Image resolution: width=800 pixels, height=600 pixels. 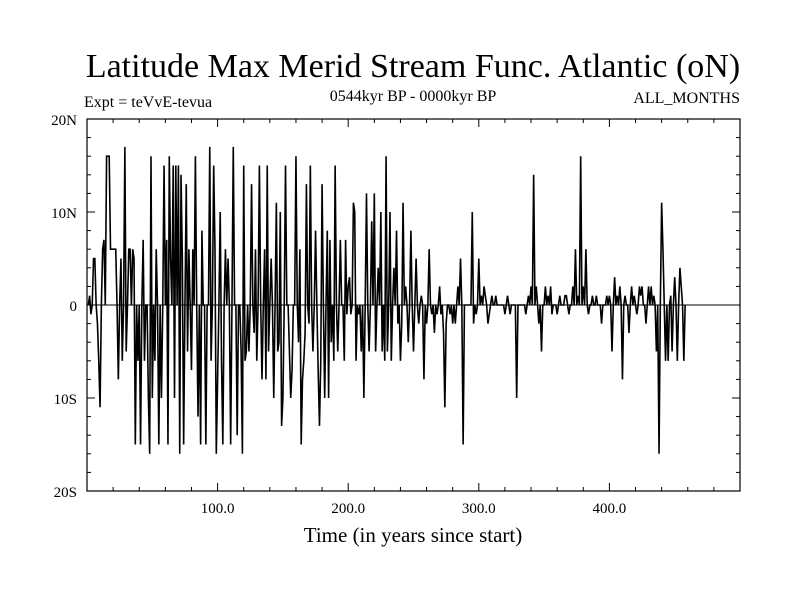 I want to click on time-range-label: 0544kyr BP - 0000kyr BP, so click(x=413, y=96).